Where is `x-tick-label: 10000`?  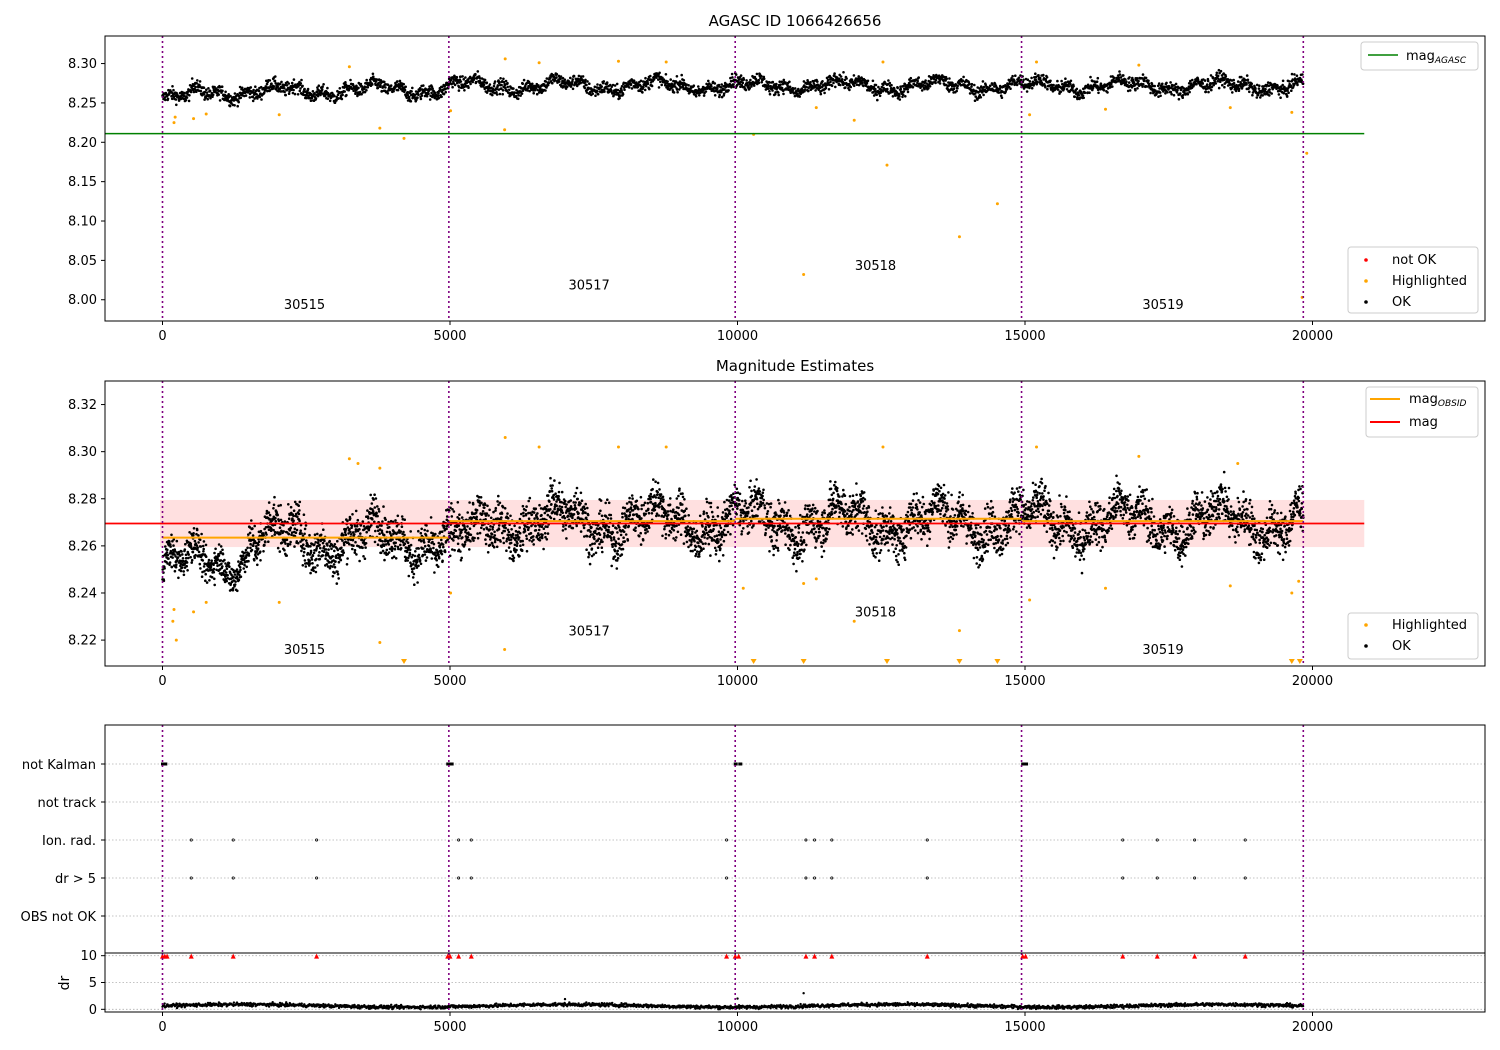 x-tick-label: 10000 is located at coordinates (737, 336).